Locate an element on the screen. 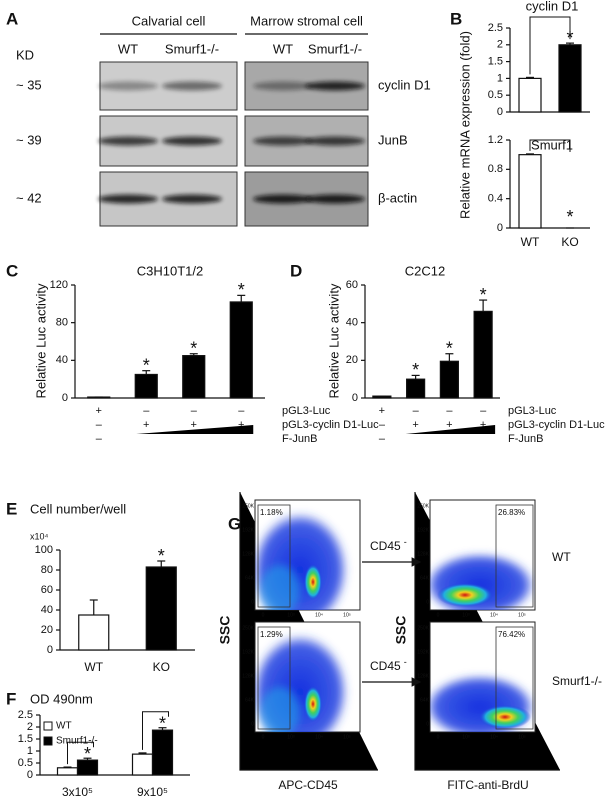  y-tick-label: 2.5 is located at coordinates (495, 28).